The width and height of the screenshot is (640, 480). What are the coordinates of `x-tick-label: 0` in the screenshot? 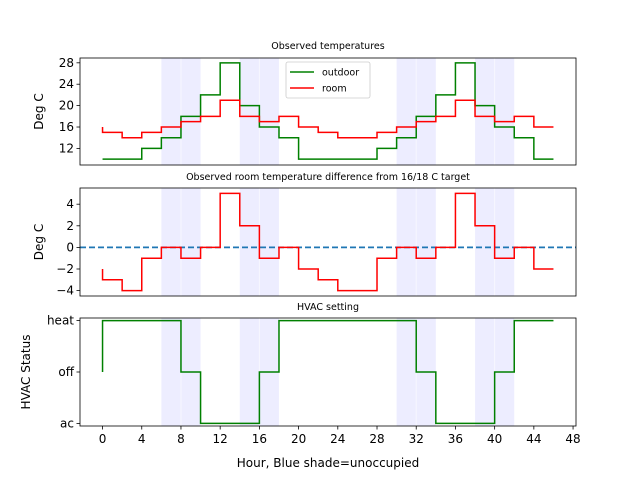 It's located at (103, 439).